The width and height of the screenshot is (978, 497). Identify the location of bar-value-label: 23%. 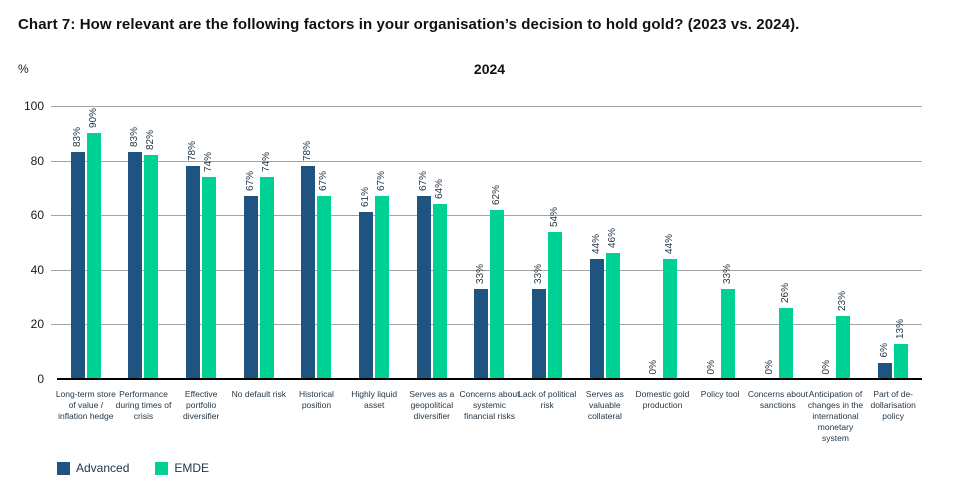
(843, 301).